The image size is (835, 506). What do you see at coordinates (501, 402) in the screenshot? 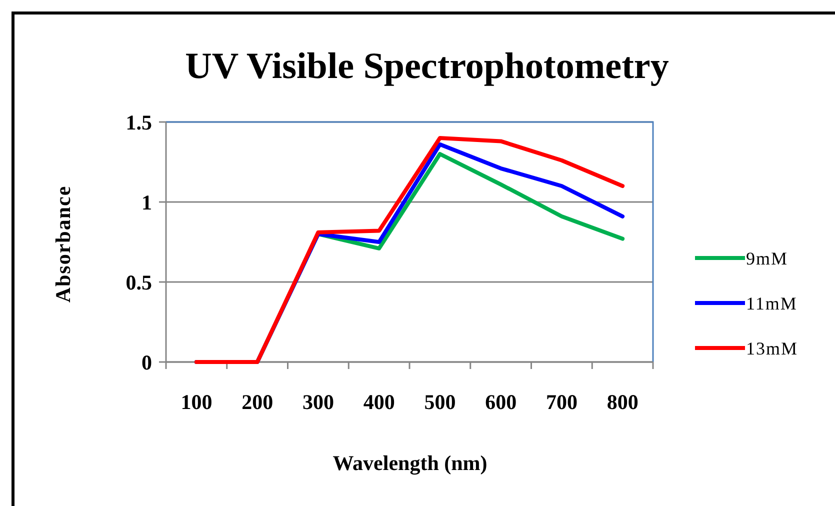
I see `x-tick-label: 600` at bounding box center [501, 402].